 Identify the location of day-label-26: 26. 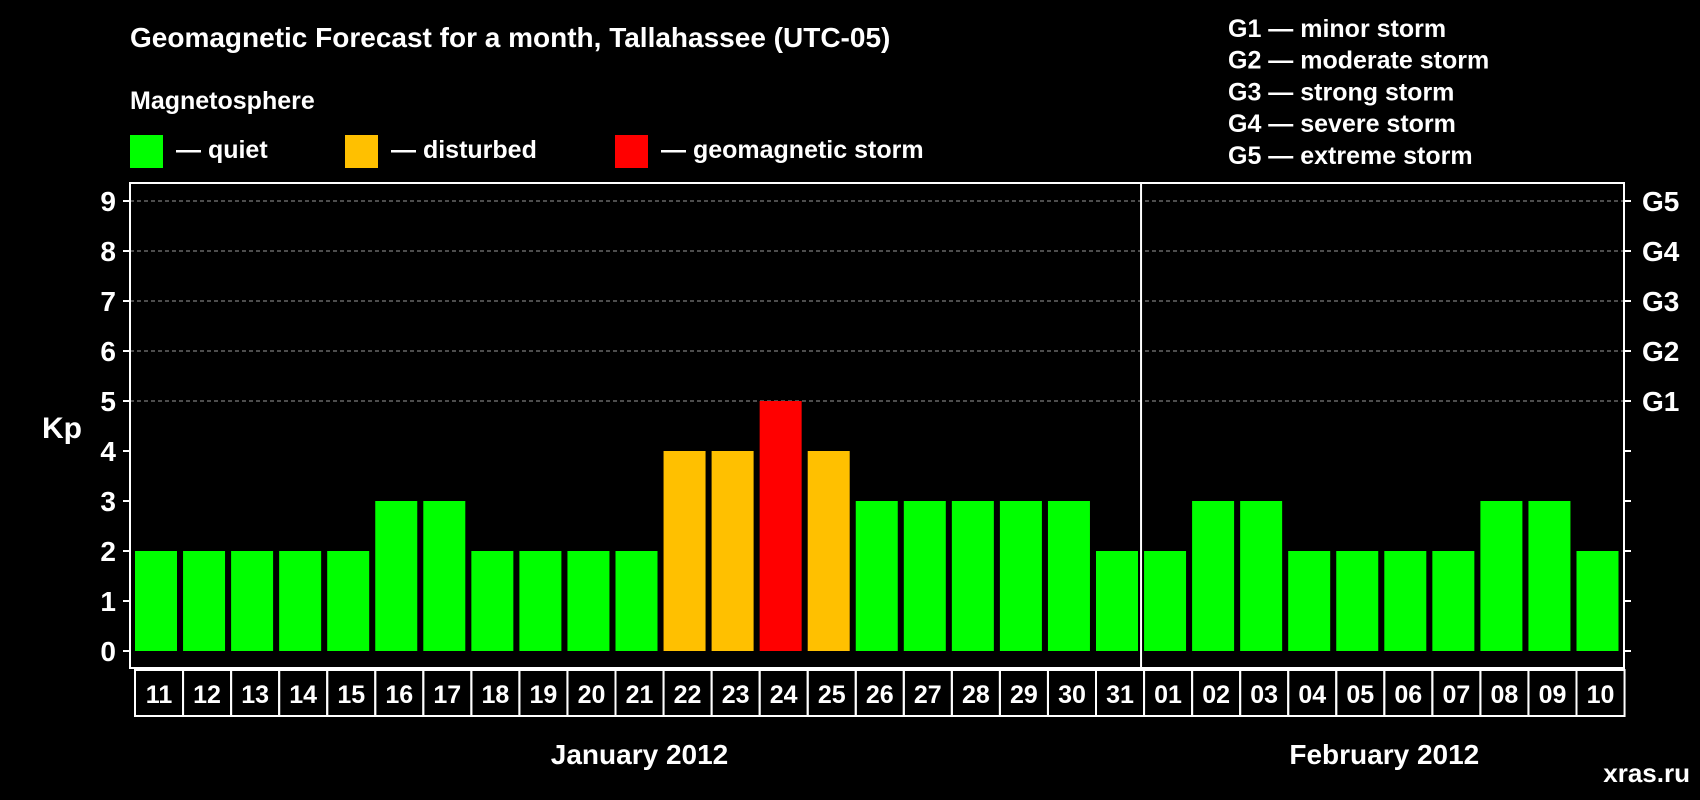
(880, 695).